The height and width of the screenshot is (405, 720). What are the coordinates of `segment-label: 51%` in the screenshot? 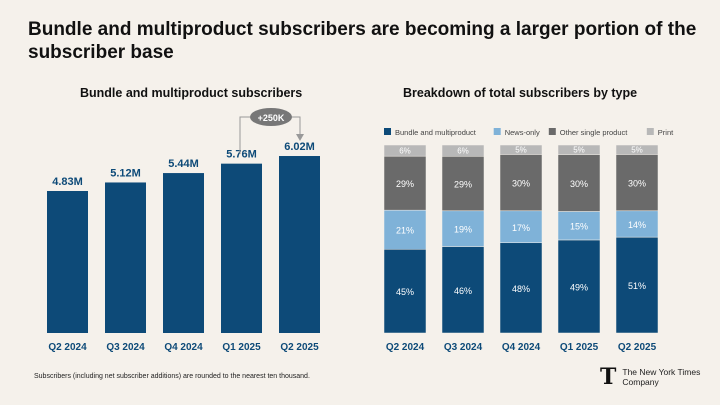 It's located at (637, 286).